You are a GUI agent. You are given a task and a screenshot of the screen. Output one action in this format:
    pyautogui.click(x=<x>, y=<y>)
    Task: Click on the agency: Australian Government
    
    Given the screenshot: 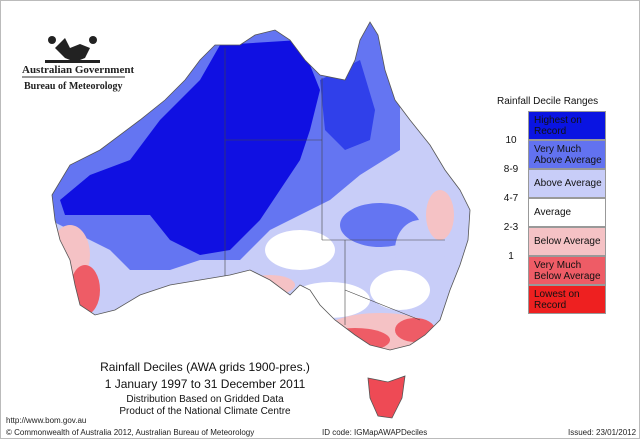 What is the action you would take?
    pyautogui.click(x=78, y=70)
    